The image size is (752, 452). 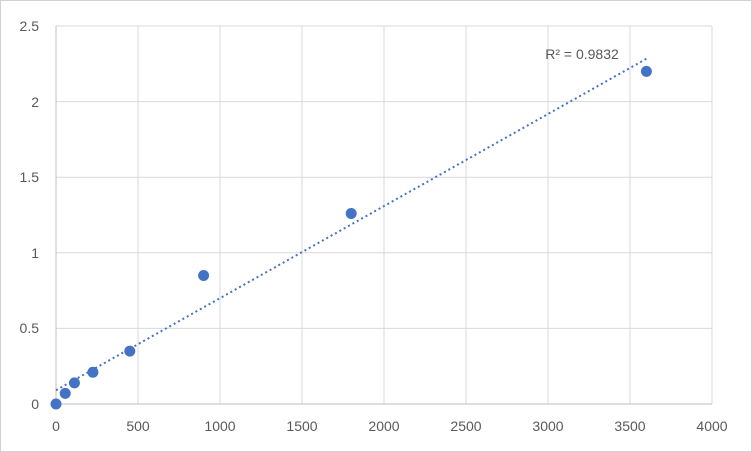 I want to click on y-axis-tick-label: 2, so click(x=35, y=101).